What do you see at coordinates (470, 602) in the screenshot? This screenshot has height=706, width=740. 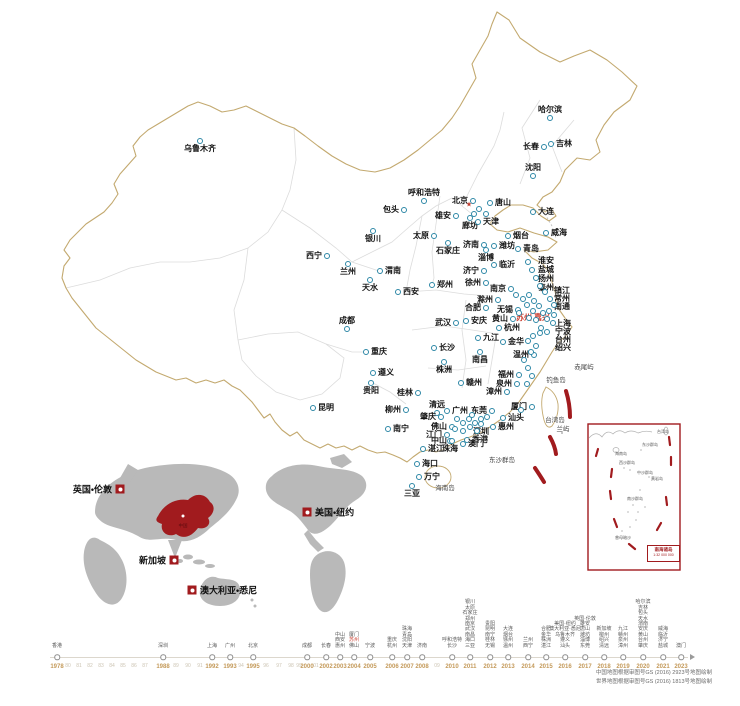 I see `timeline-city: 银川` at bounding box center [470, 602].